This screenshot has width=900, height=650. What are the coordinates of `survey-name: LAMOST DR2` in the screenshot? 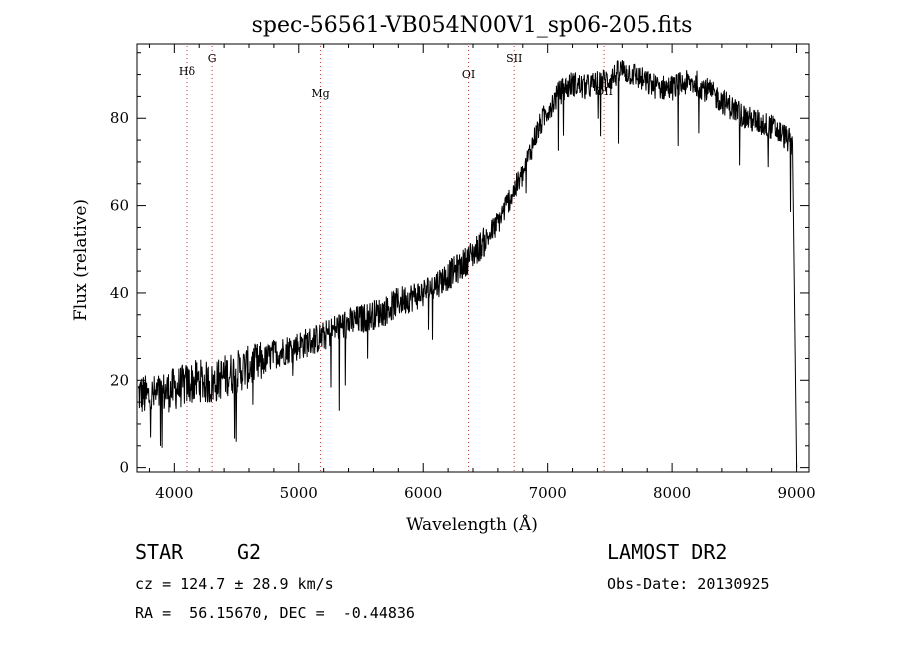 It's located at (667, 552).